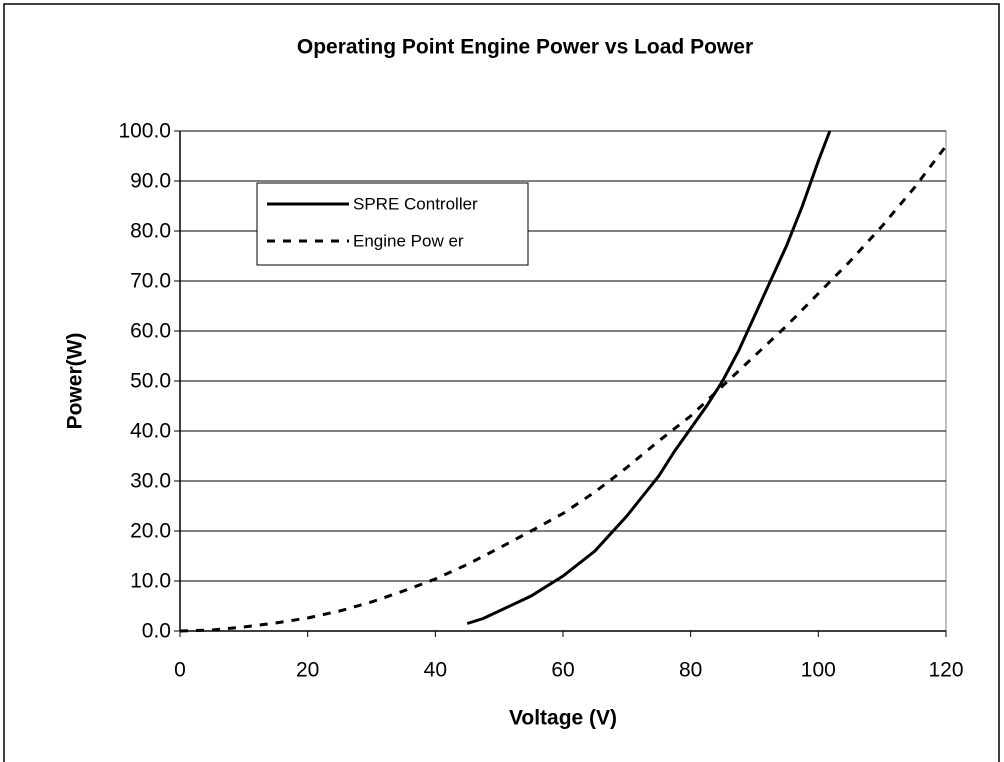 This screenshot has width=1004, height=762. Describe the element at coordinates (945, 670) in the screenshot. I see `x-tick-label: 120` at that location.